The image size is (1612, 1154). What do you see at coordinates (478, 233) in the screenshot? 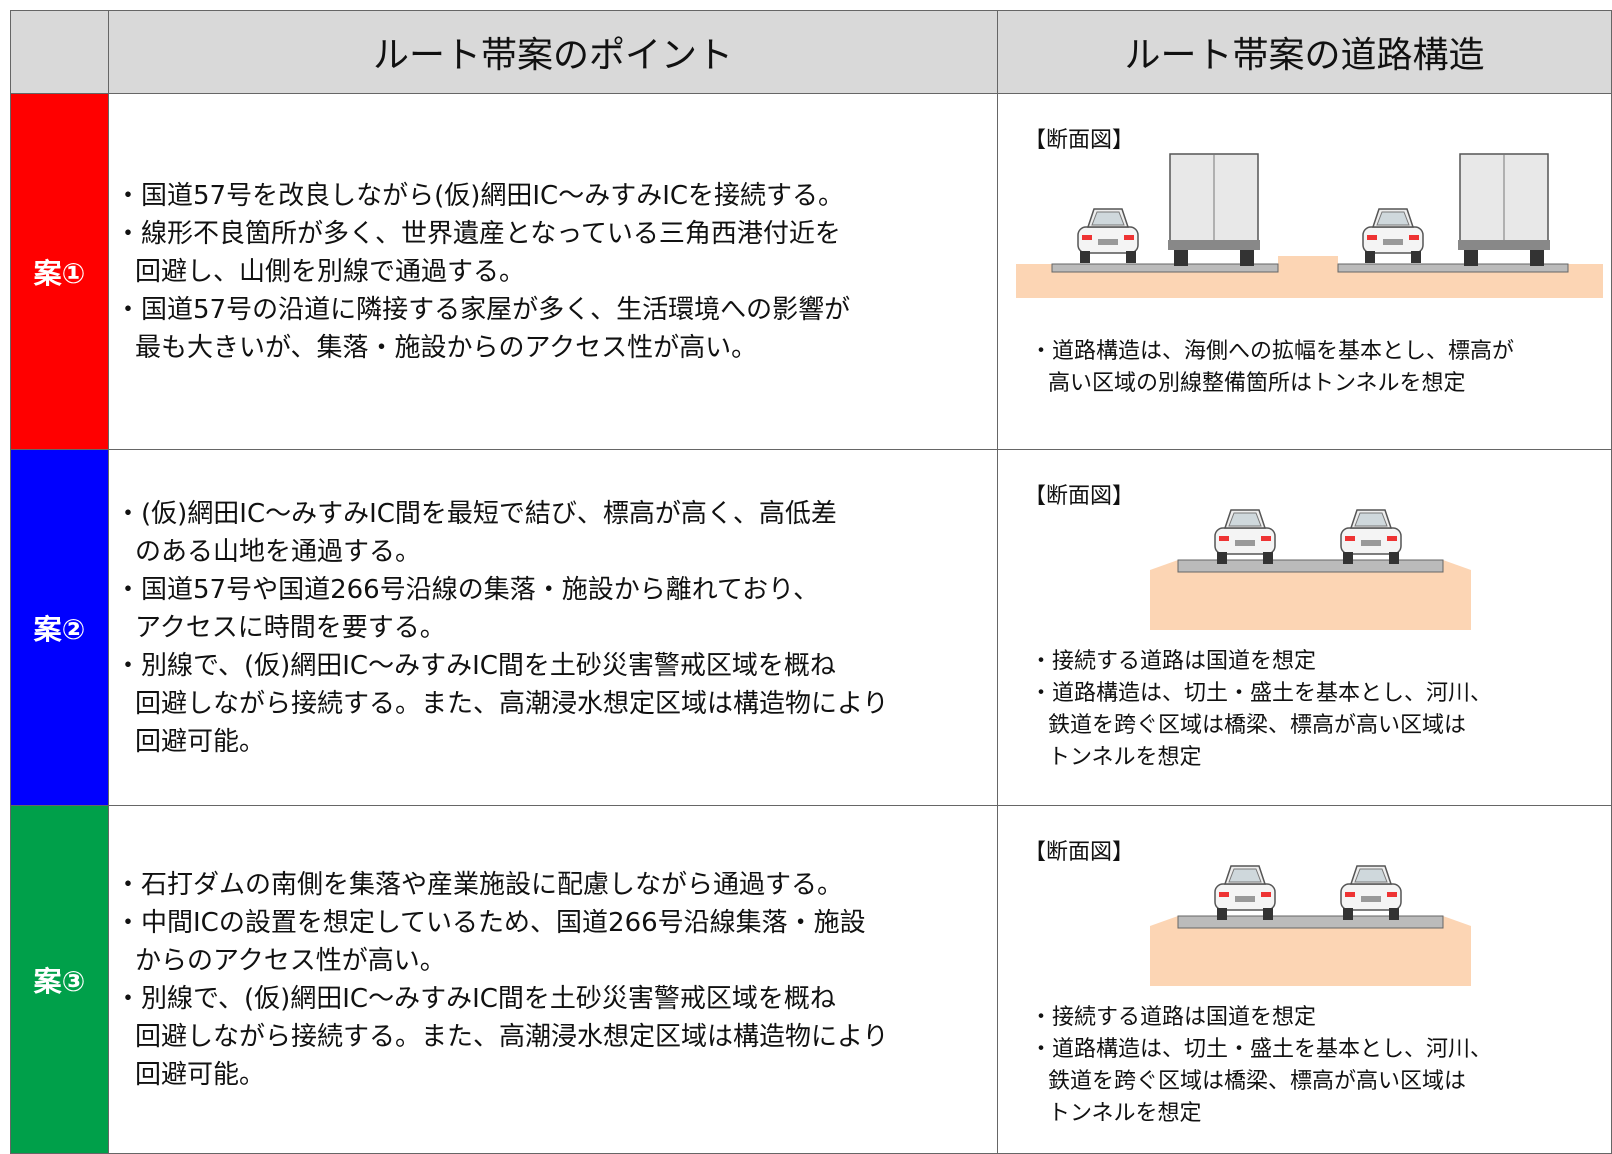
I see `point-line: ・線形不良箇所が多く、世界遺産となっている三角西港付近を` at bounding box center [478, 233].